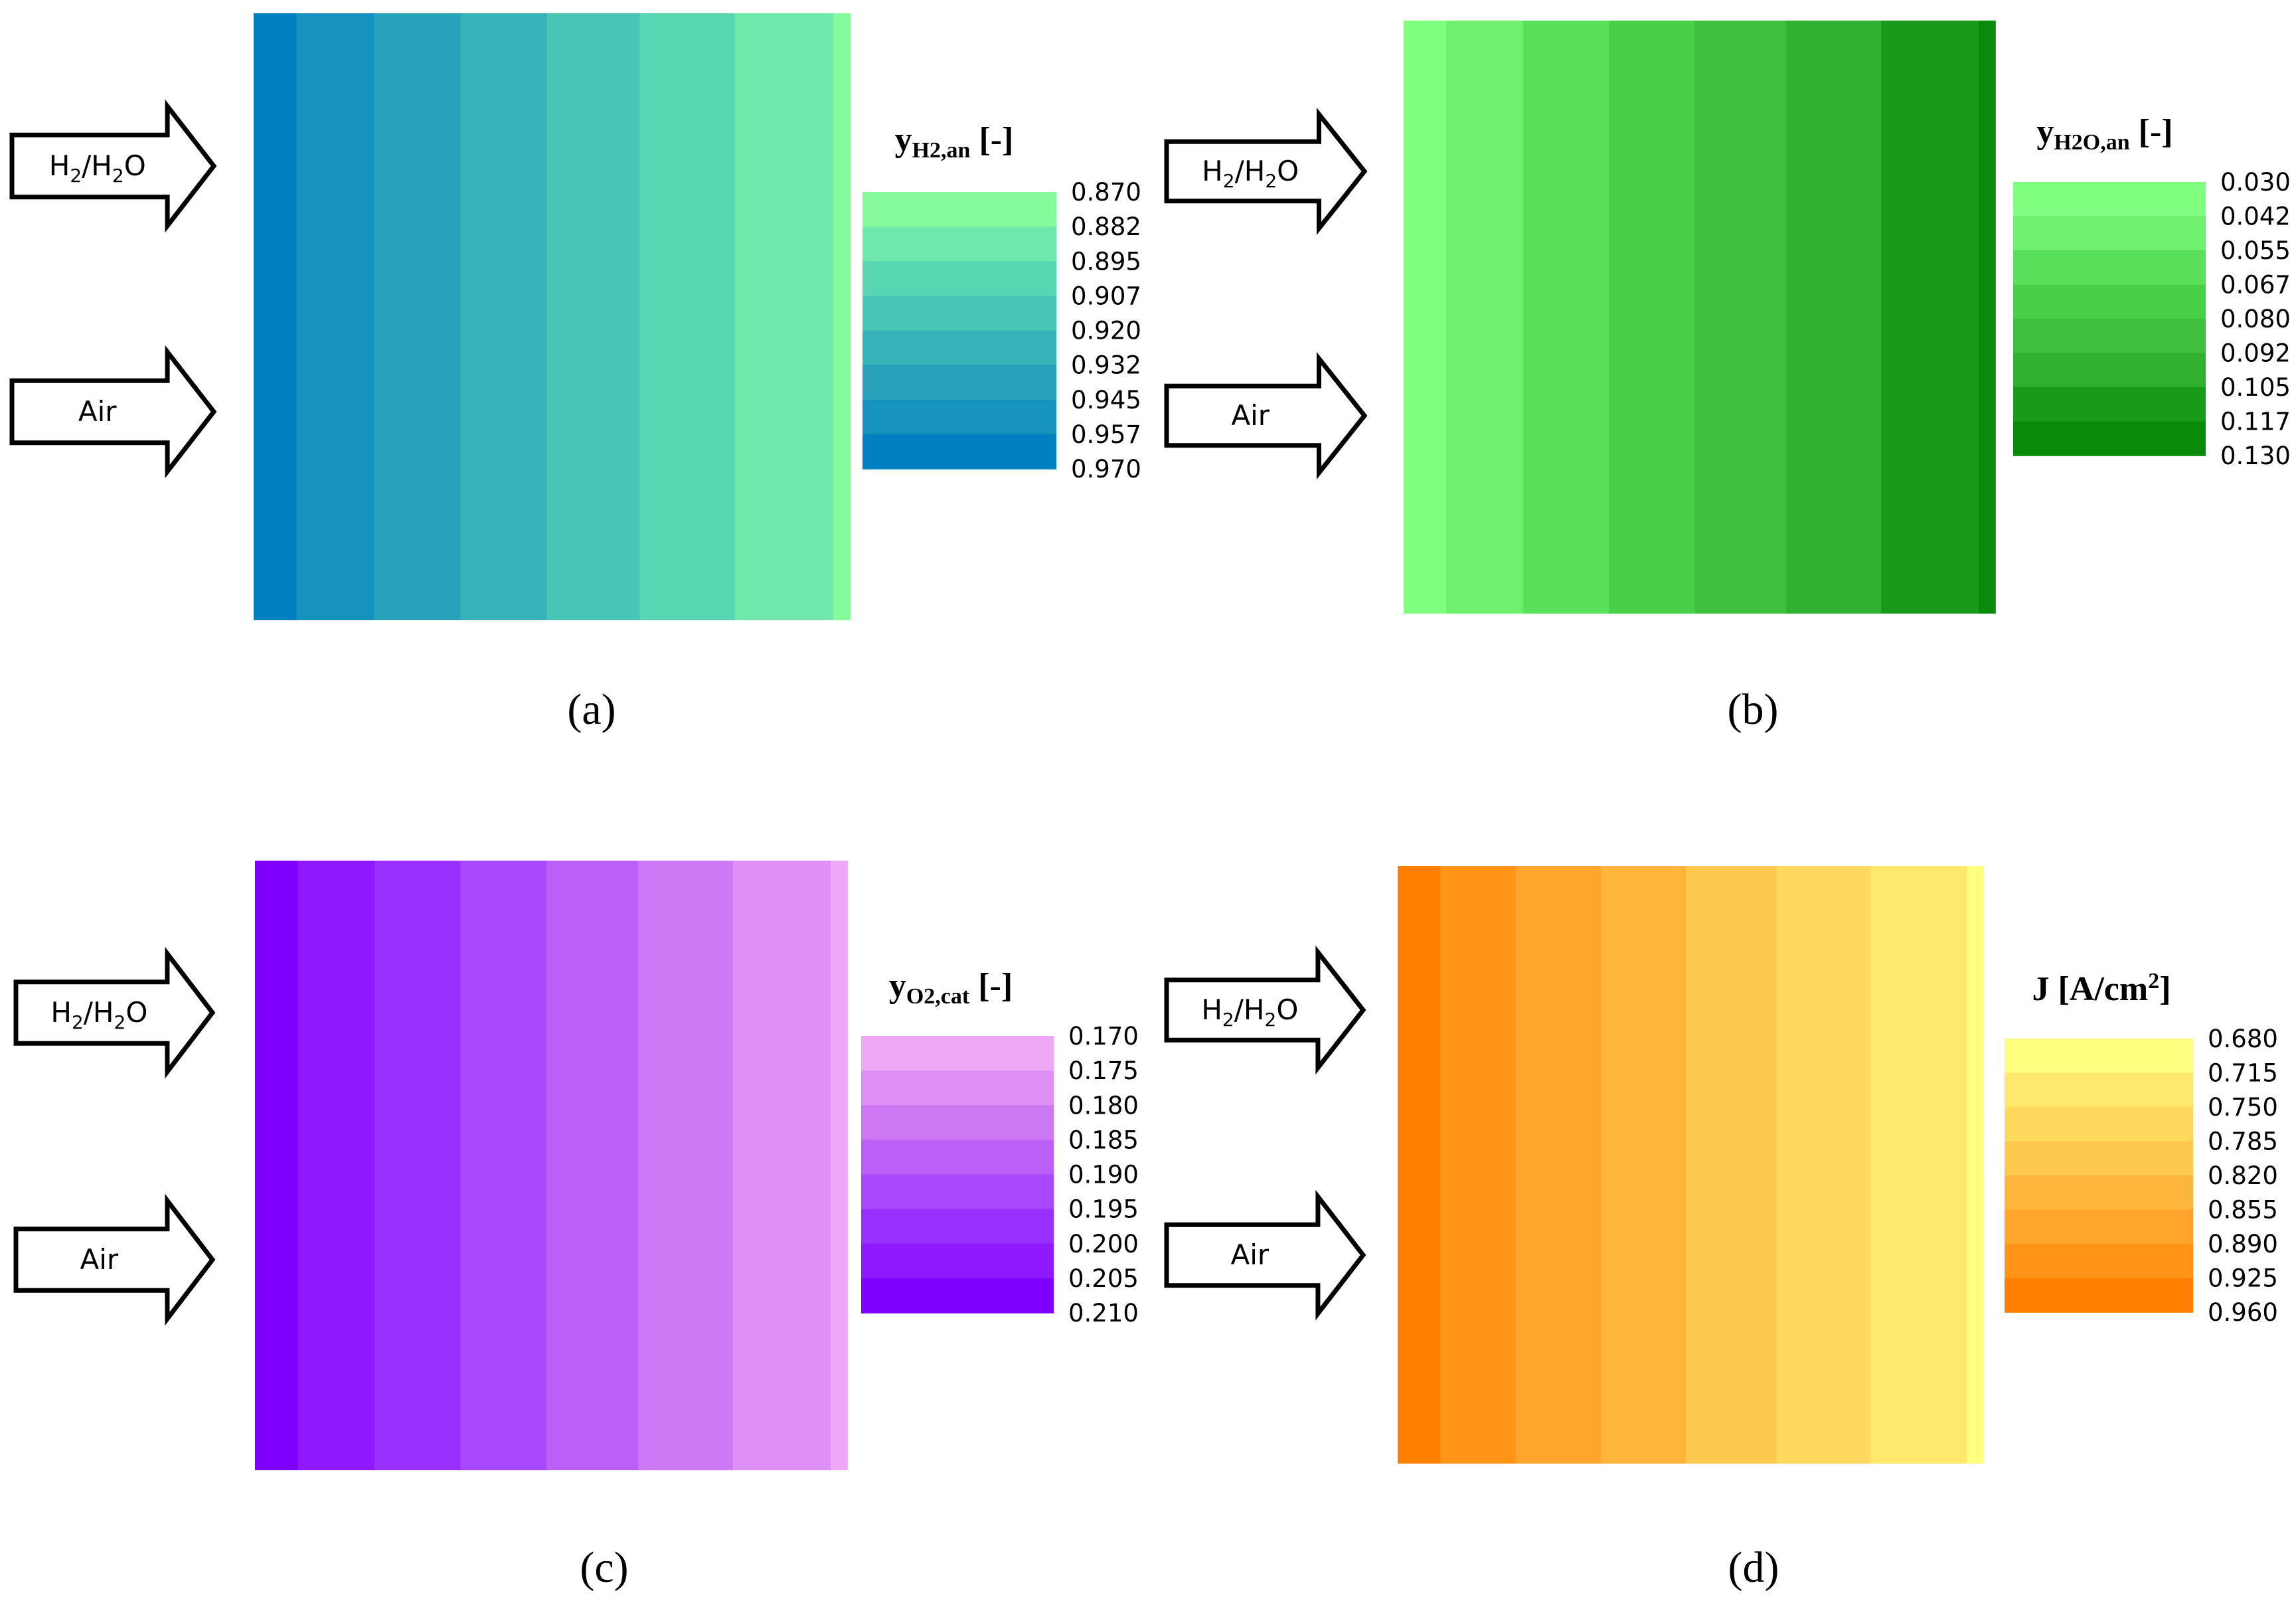 Image resolution: width=2296 pixels, height=1615 pixels. What do you see at coordinates (955, 142) in the screenshot?
I see `colorbar-title: yH2,an [-]` at bounding box center [955, 142].